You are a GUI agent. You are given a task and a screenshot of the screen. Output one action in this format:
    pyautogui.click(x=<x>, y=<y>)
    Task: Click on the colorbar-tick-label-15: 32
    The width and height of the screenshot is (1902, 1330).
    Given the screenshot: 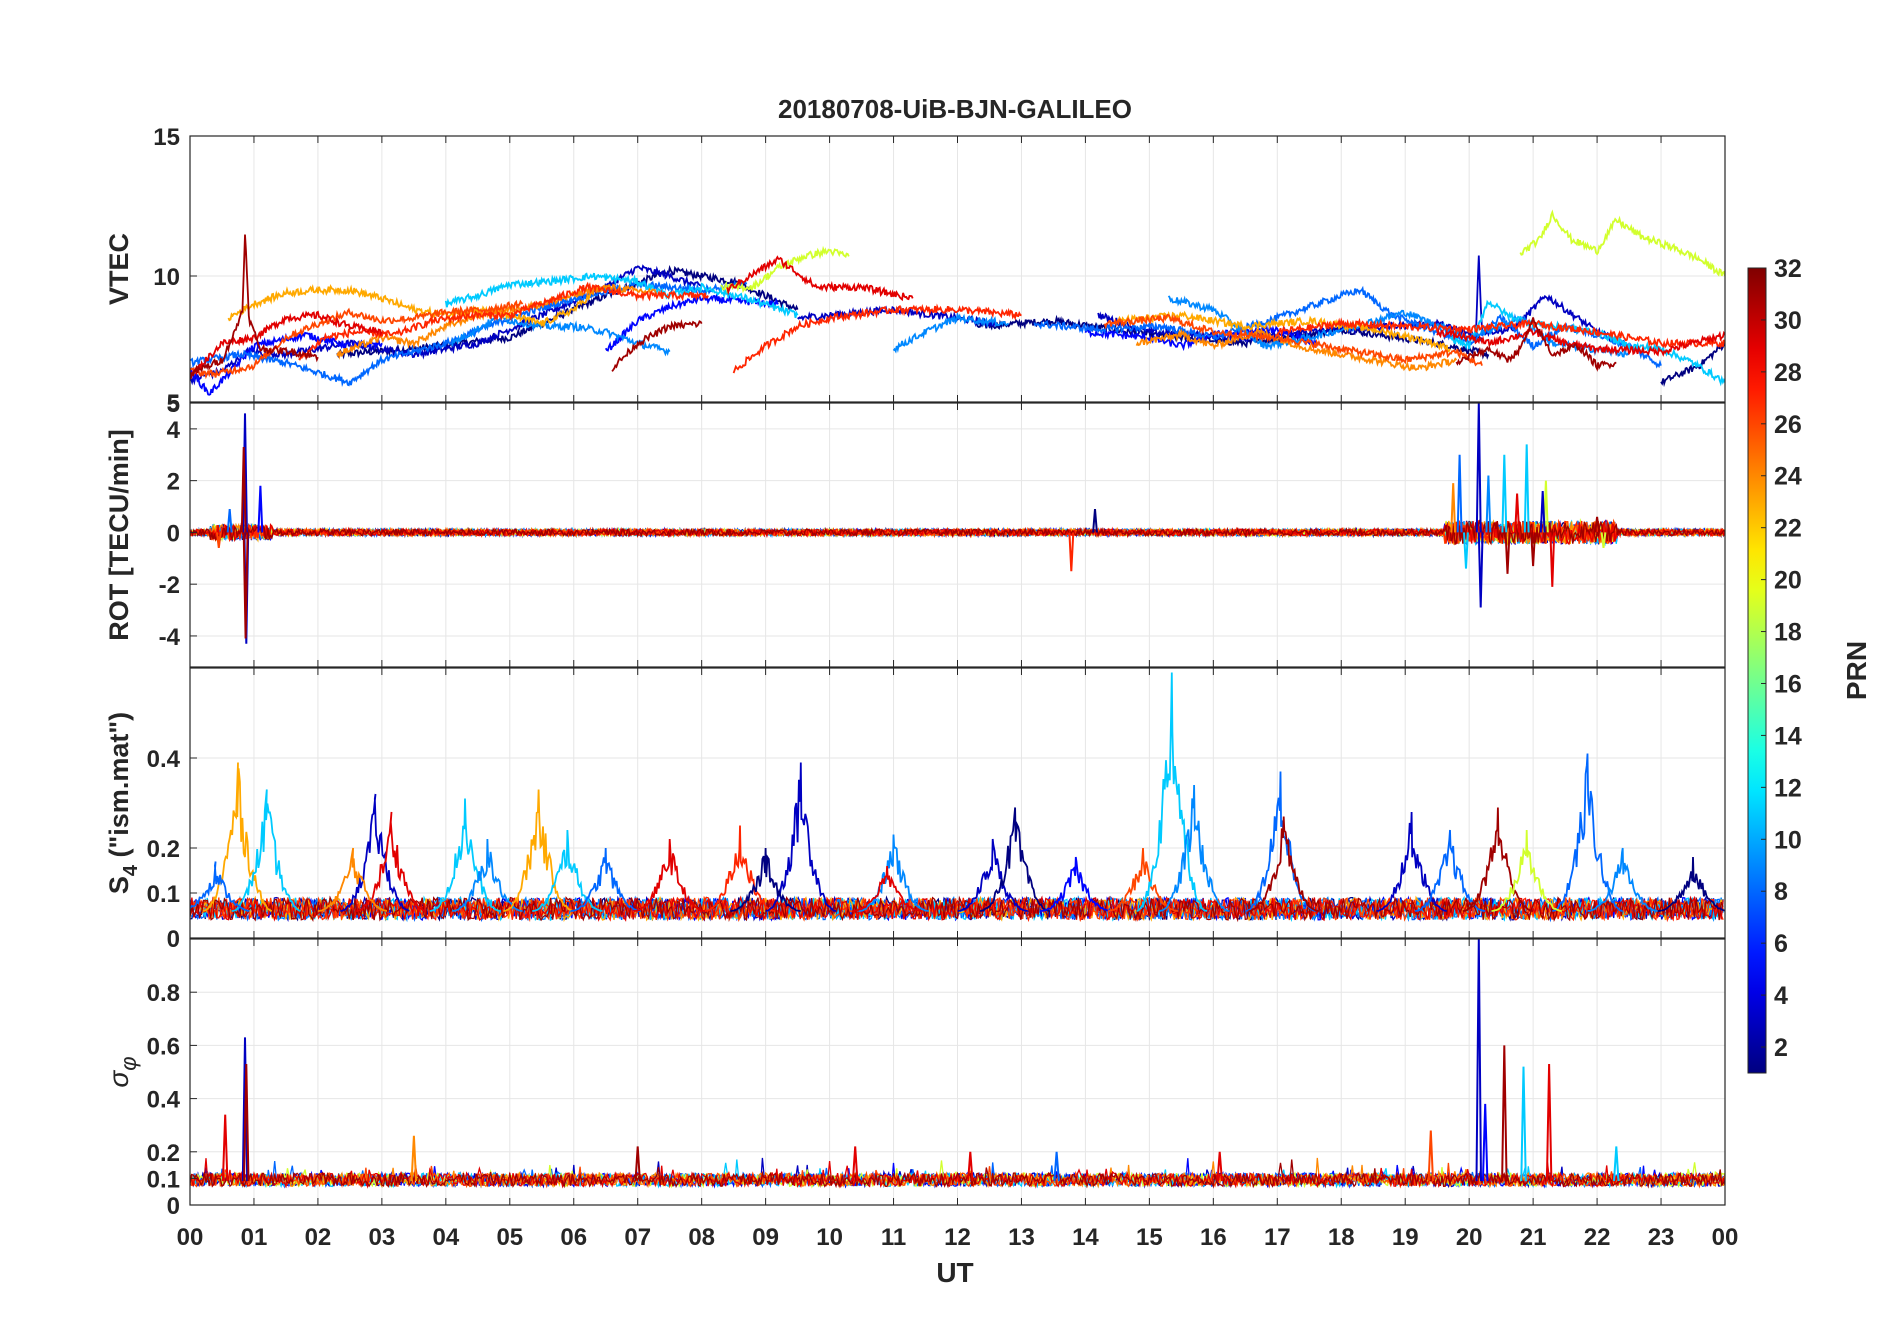 What is the action you would take?
    pyautogui.click(x=1788, y=269)
    